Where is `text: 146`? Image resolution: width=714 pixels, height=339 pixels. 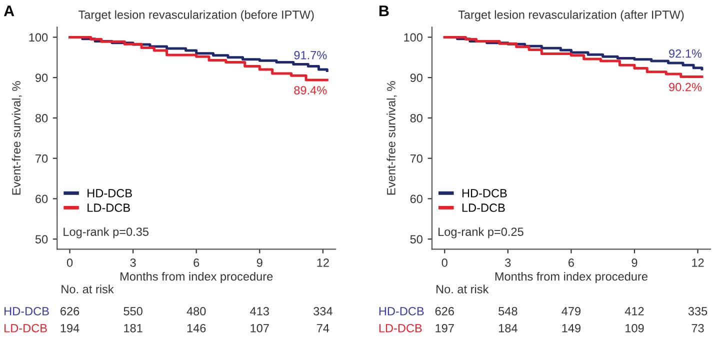 text: 146 is located at coordinates (196, 328).